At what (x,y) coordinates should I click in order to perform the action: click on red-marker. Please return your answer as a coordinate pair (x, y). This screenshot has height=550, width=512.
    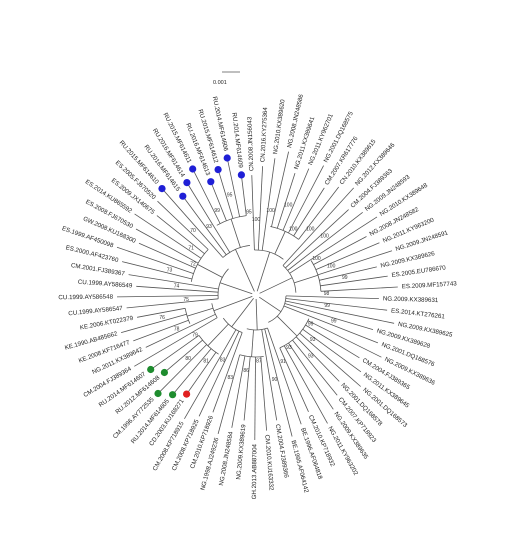
    Looking at the image, I should click on (187, 394).